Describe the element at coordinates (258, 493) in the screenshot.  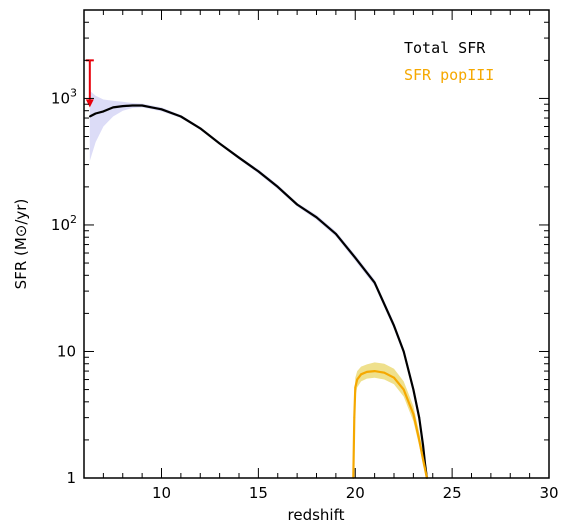
I see `x-tick-label: 15` at that location.